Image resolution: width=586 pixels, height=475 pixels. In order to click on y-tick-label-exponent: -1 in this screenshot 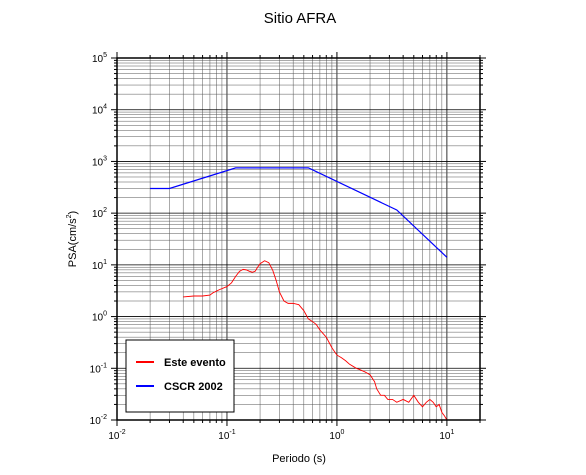, I will do `click(104, 365)`.